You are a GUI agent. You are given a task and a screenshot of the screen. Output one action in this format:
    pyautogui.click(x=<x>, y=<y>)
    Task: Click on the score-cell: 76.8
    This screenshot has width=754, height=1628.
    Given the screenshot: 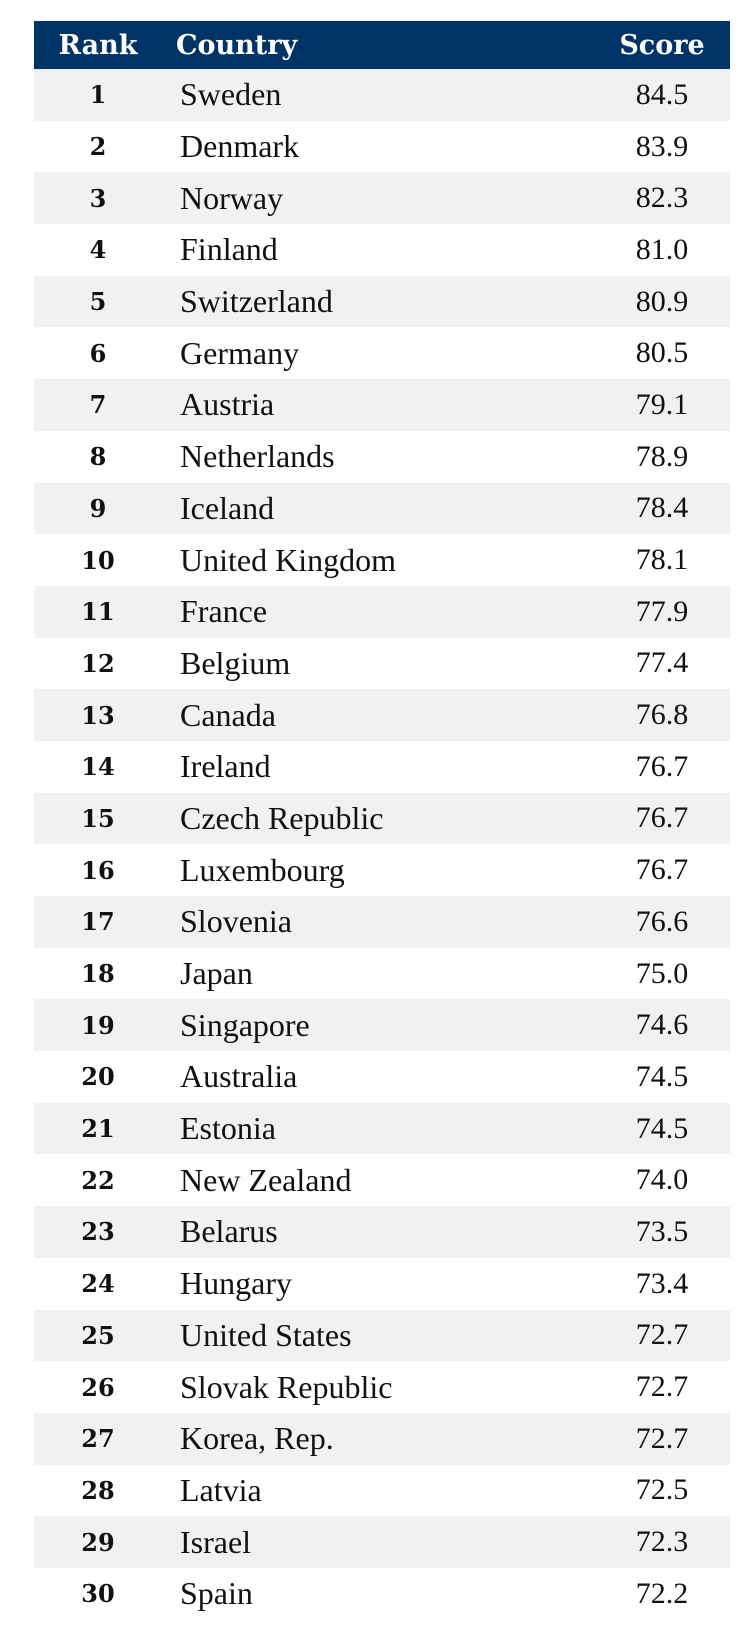 What is the action you would take?
    pyautogui.click(x=662, y=715)
    